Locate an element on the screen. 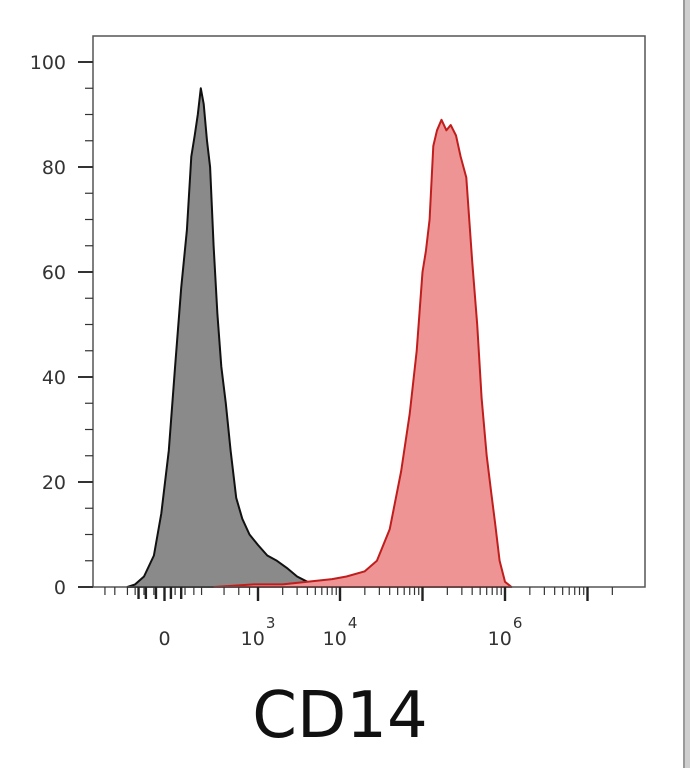  x-tick-base: 0 is located at coordinates (164, 639).